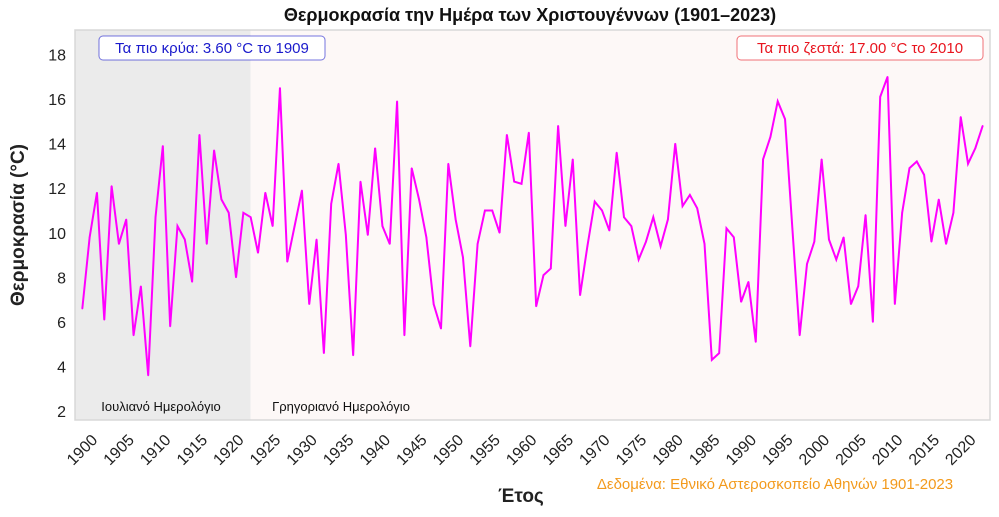 This screenshot has height=517, width=999. What do you see at coordinates (411, 450) in the screenshot?
I see `x-tick-label: 1945` at bounding box center [411, 450].